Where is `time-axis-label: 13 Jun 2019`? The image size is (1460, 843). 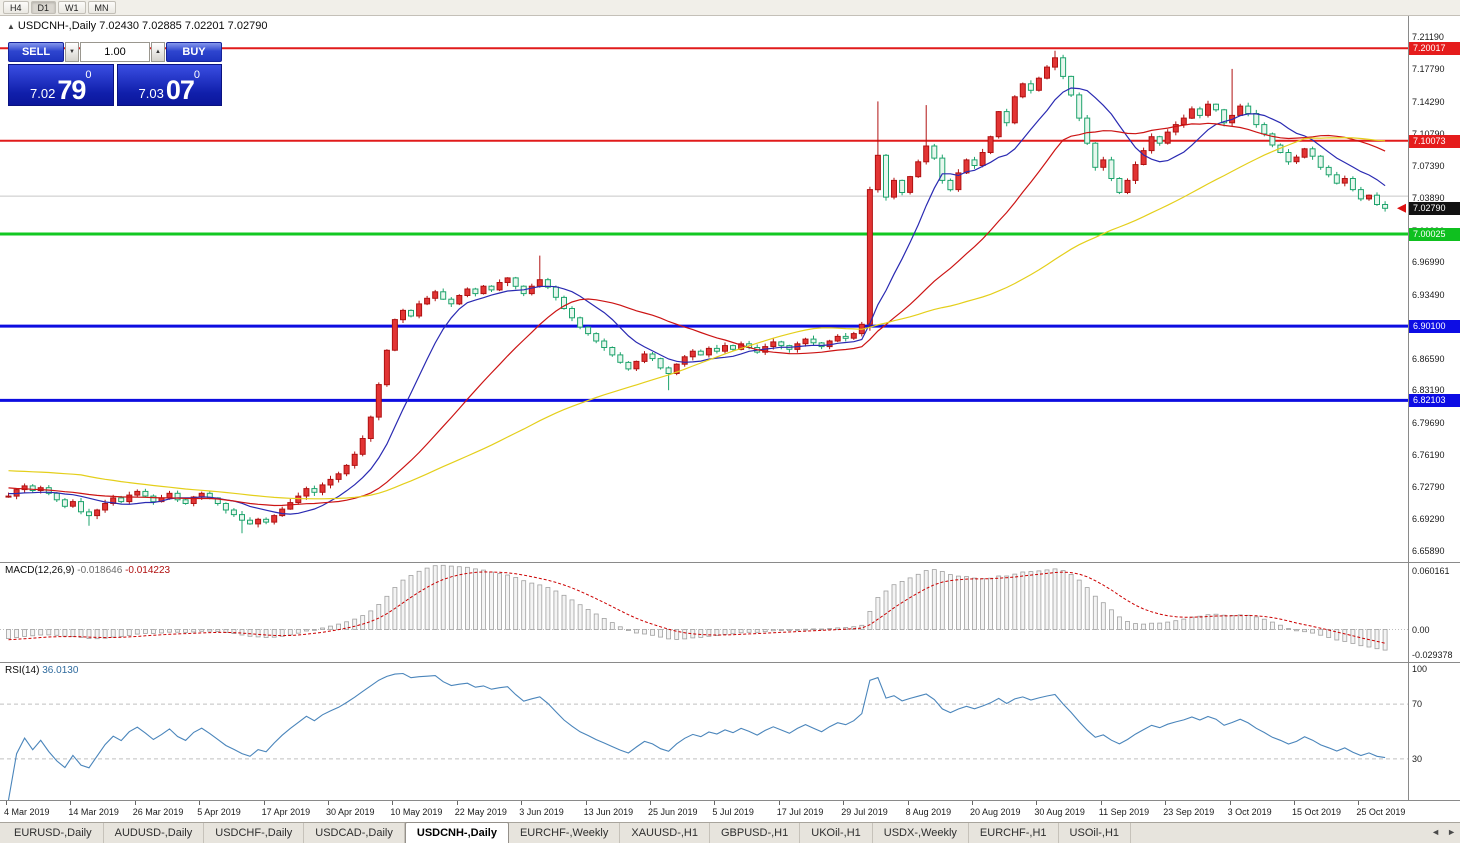 time-axis-label: 13 Jun 2019 is located at coordinates (608, 812).